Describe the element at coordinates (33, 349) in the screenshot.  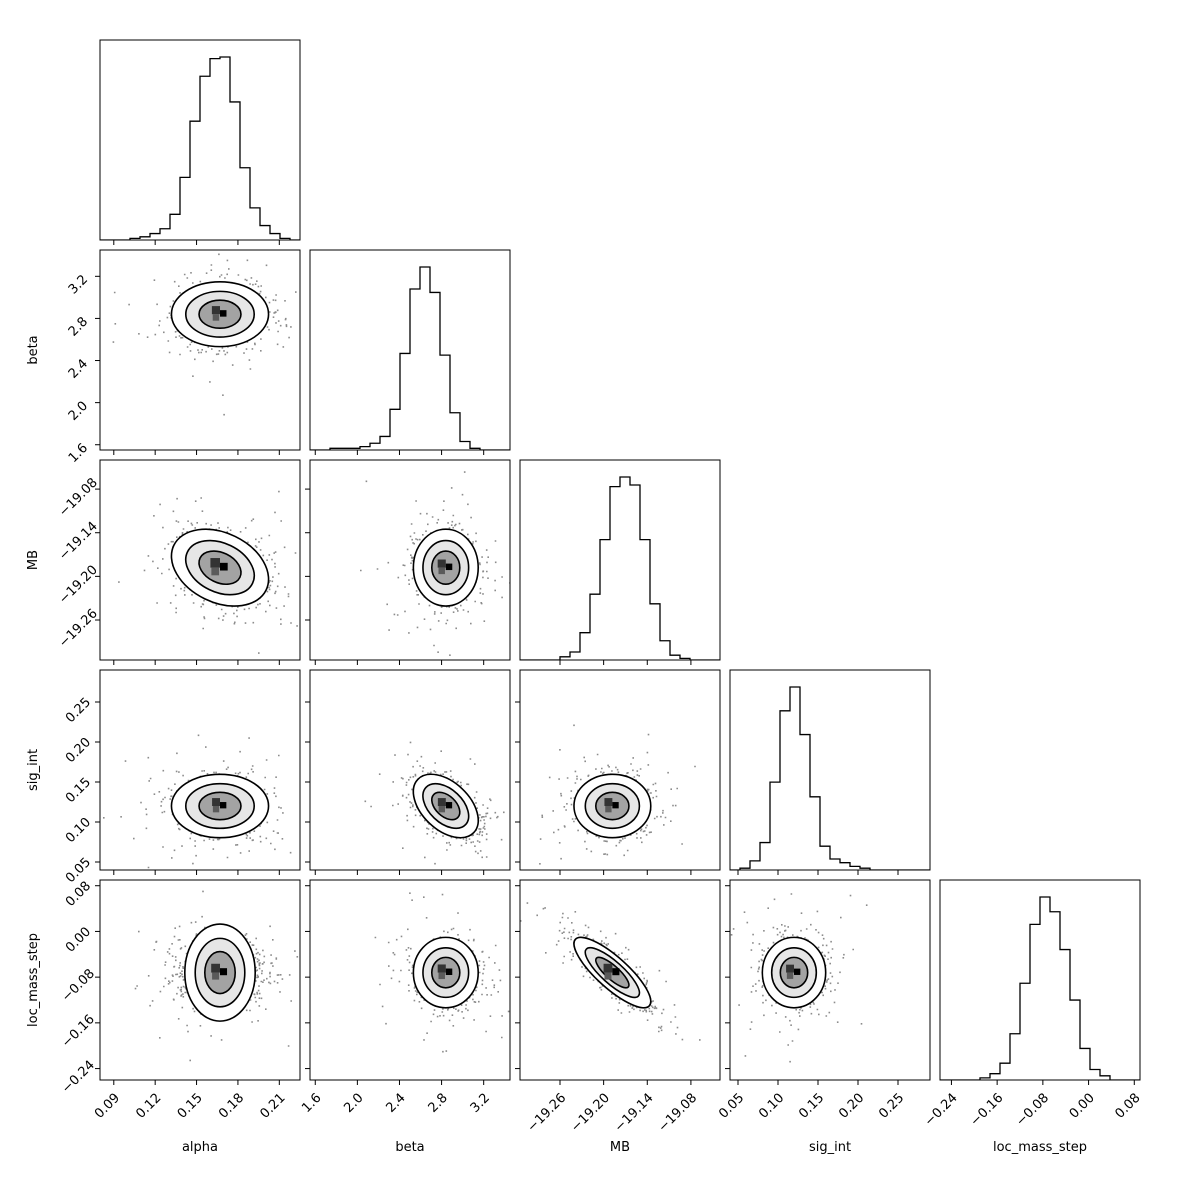
I see `y-axis-label-beta: beta` at that location.